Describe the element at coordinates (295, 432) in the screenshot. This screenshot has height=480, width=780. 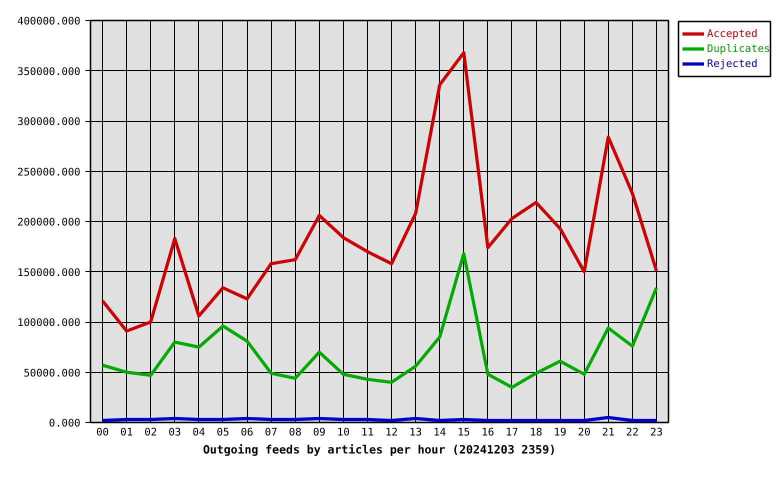
I see `x-tick-label: 08` at that location.